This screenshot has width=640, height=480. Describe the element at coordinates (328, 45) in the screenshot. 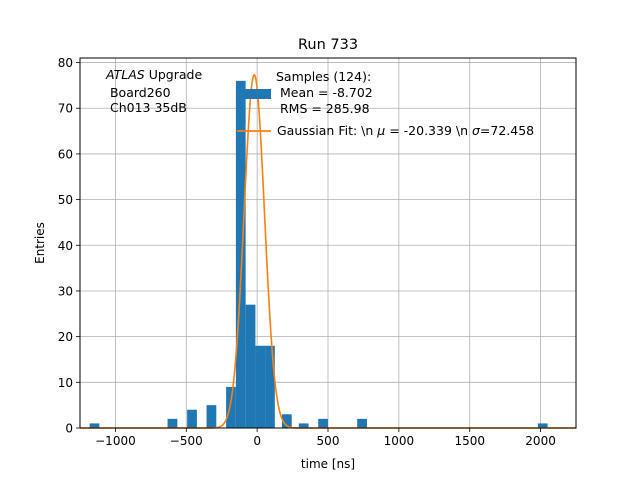

I see `chart-title: Run 733` at that location.